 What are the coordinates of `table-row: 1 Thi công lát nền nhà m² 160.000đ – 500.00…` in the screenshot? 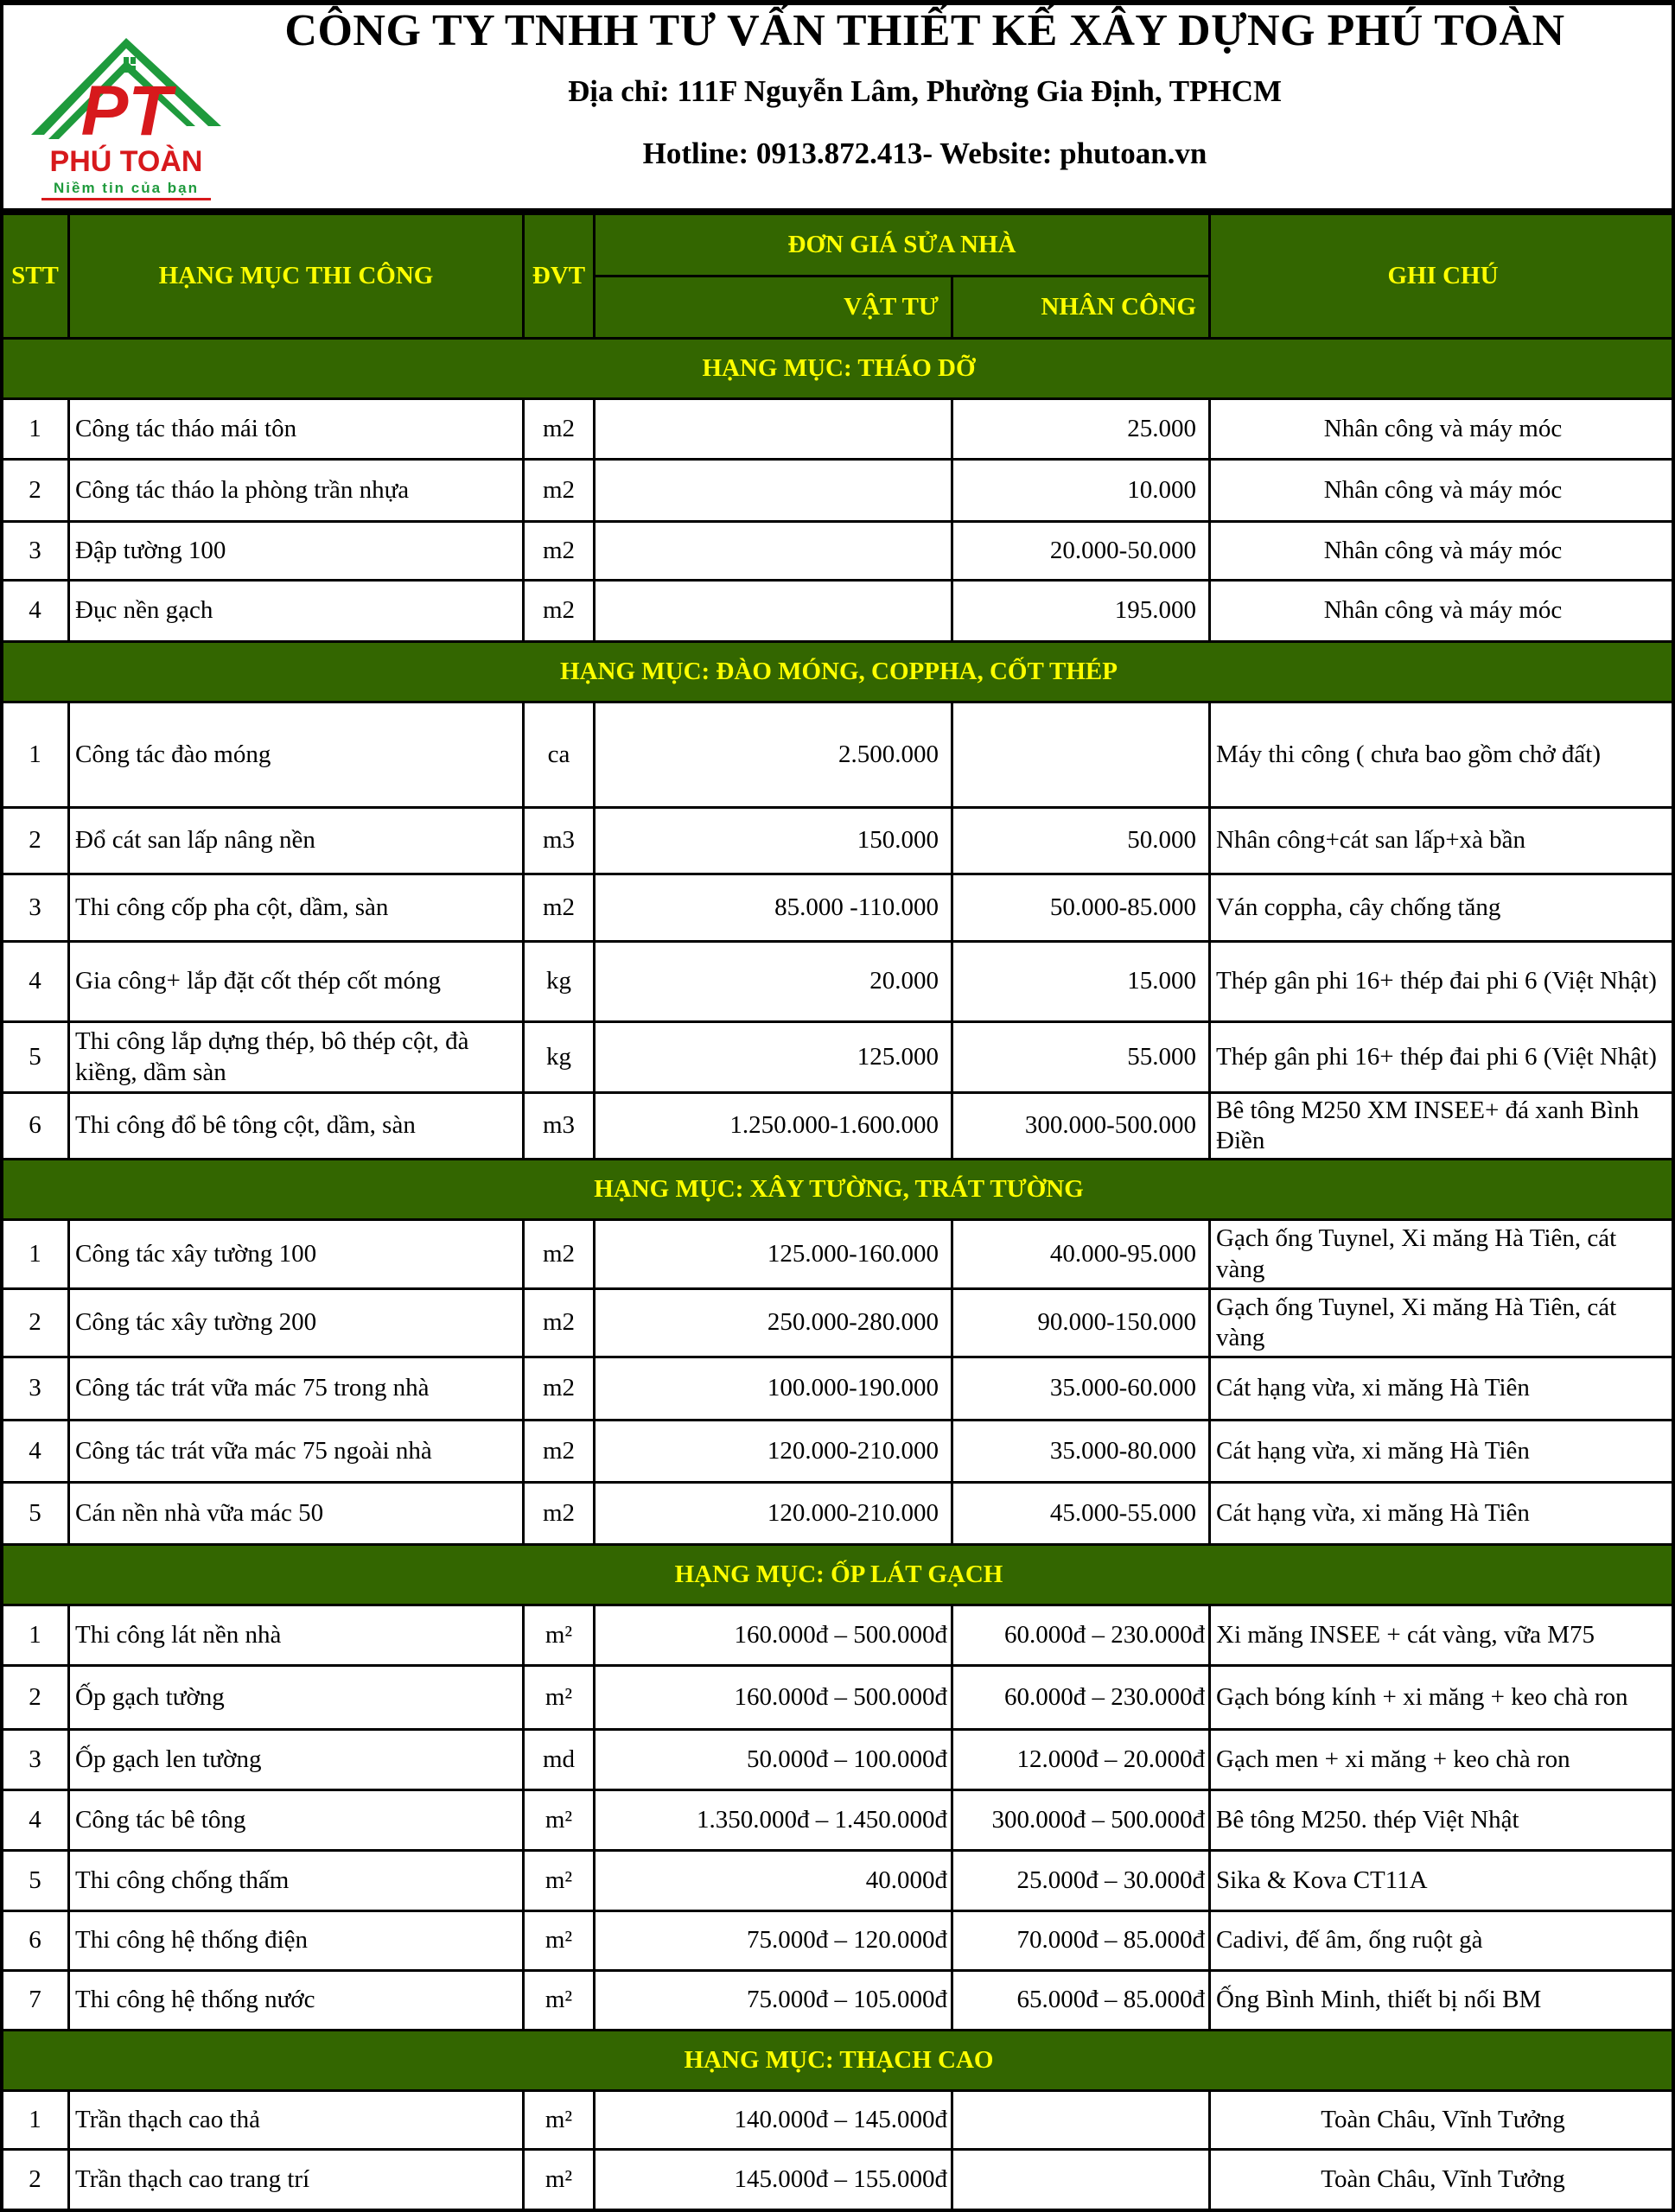 It's located at (837, 1635).